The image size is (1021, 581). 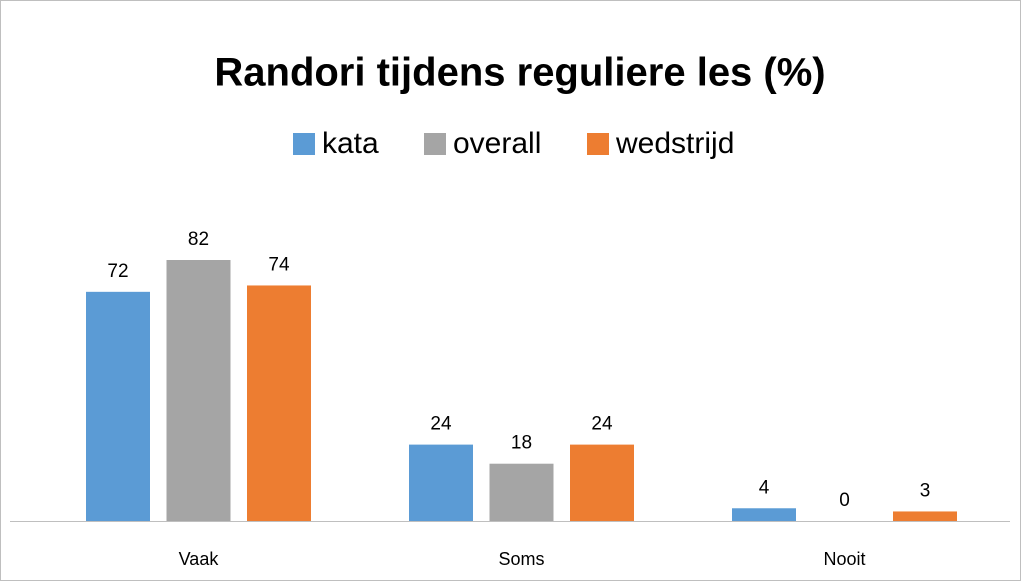 I want to click on data-label: 82, so click(x=198, y=239).